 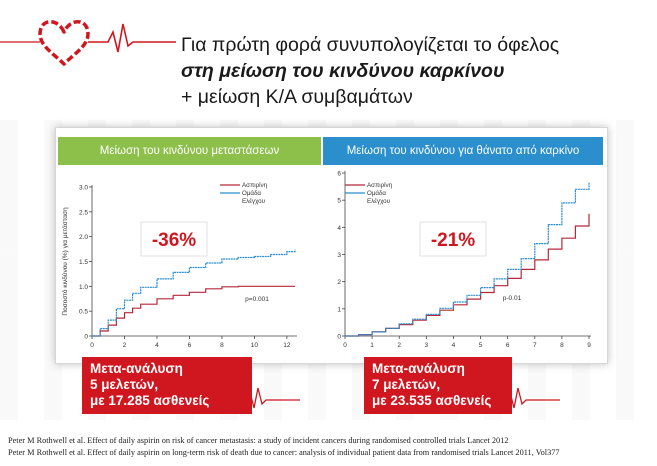 I want to click on x-tick-label: 12, so click(x=287, y=345).